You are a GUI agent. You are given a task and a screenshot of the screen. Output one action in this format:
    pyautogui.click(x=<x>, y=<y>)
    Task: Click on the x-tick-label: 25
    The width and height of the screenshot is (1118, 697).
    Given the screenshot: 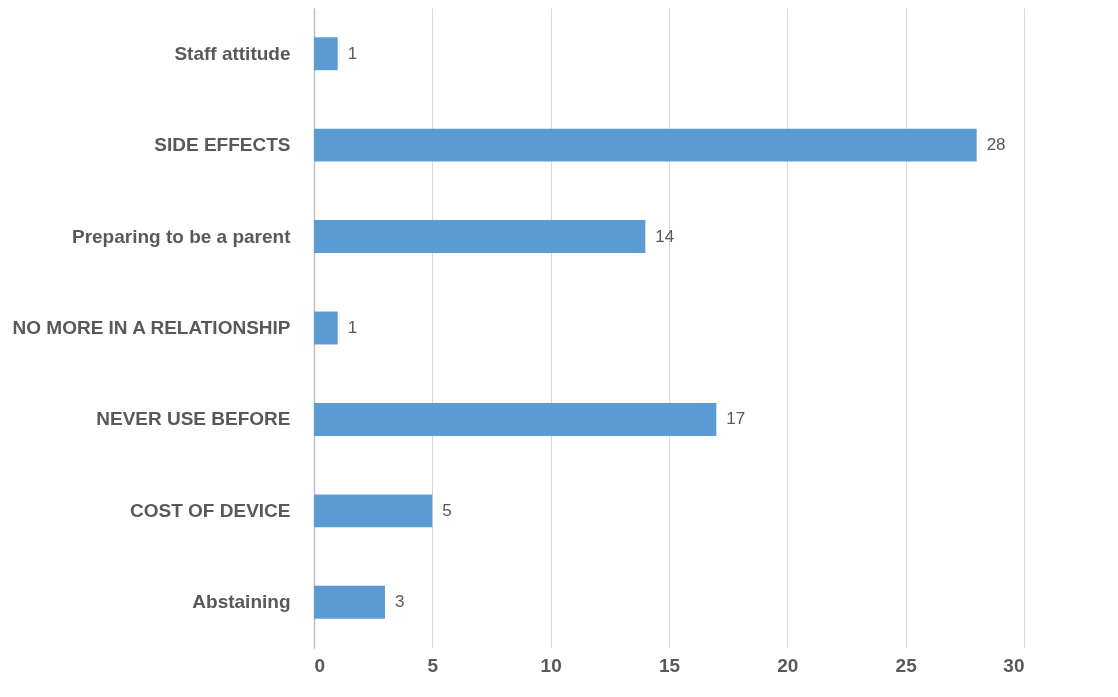 What is the action you would take?
    pyautogui.click(x=906, y=665)
    